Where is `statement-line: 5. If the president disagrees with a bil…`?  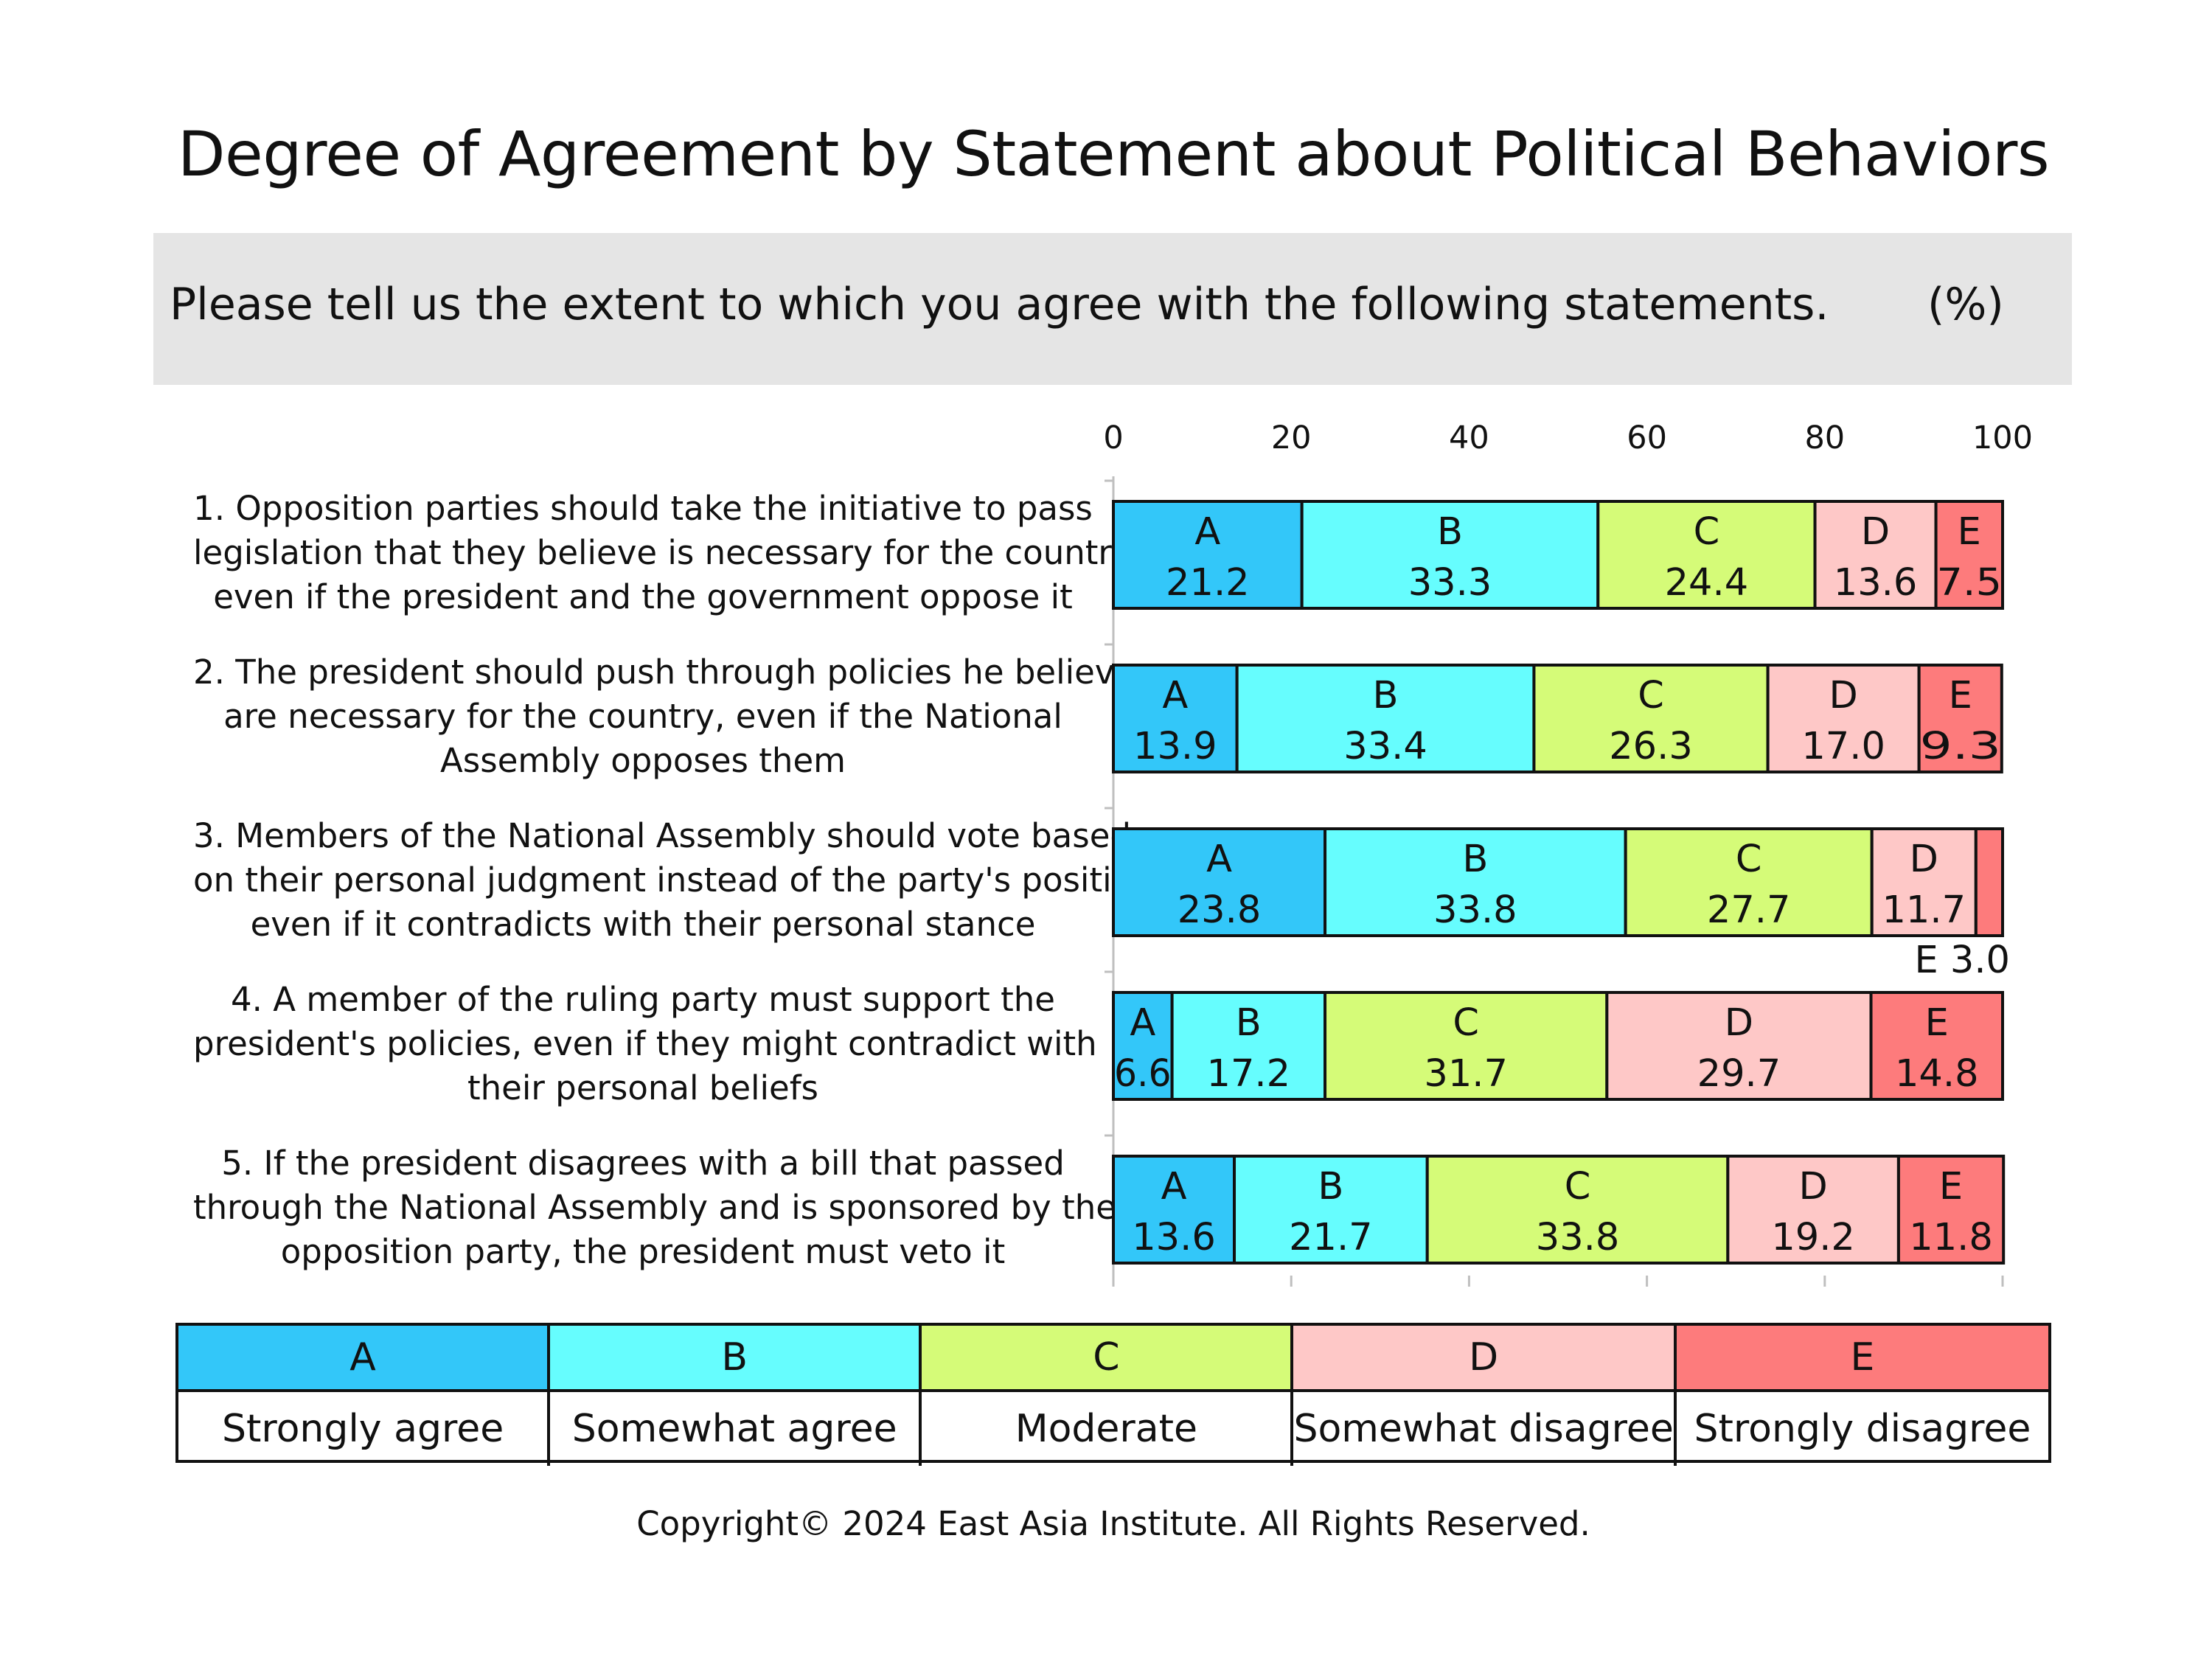 statement-line: 5. If the president disagrees with a bil… is located at coordinates (643, 1163).